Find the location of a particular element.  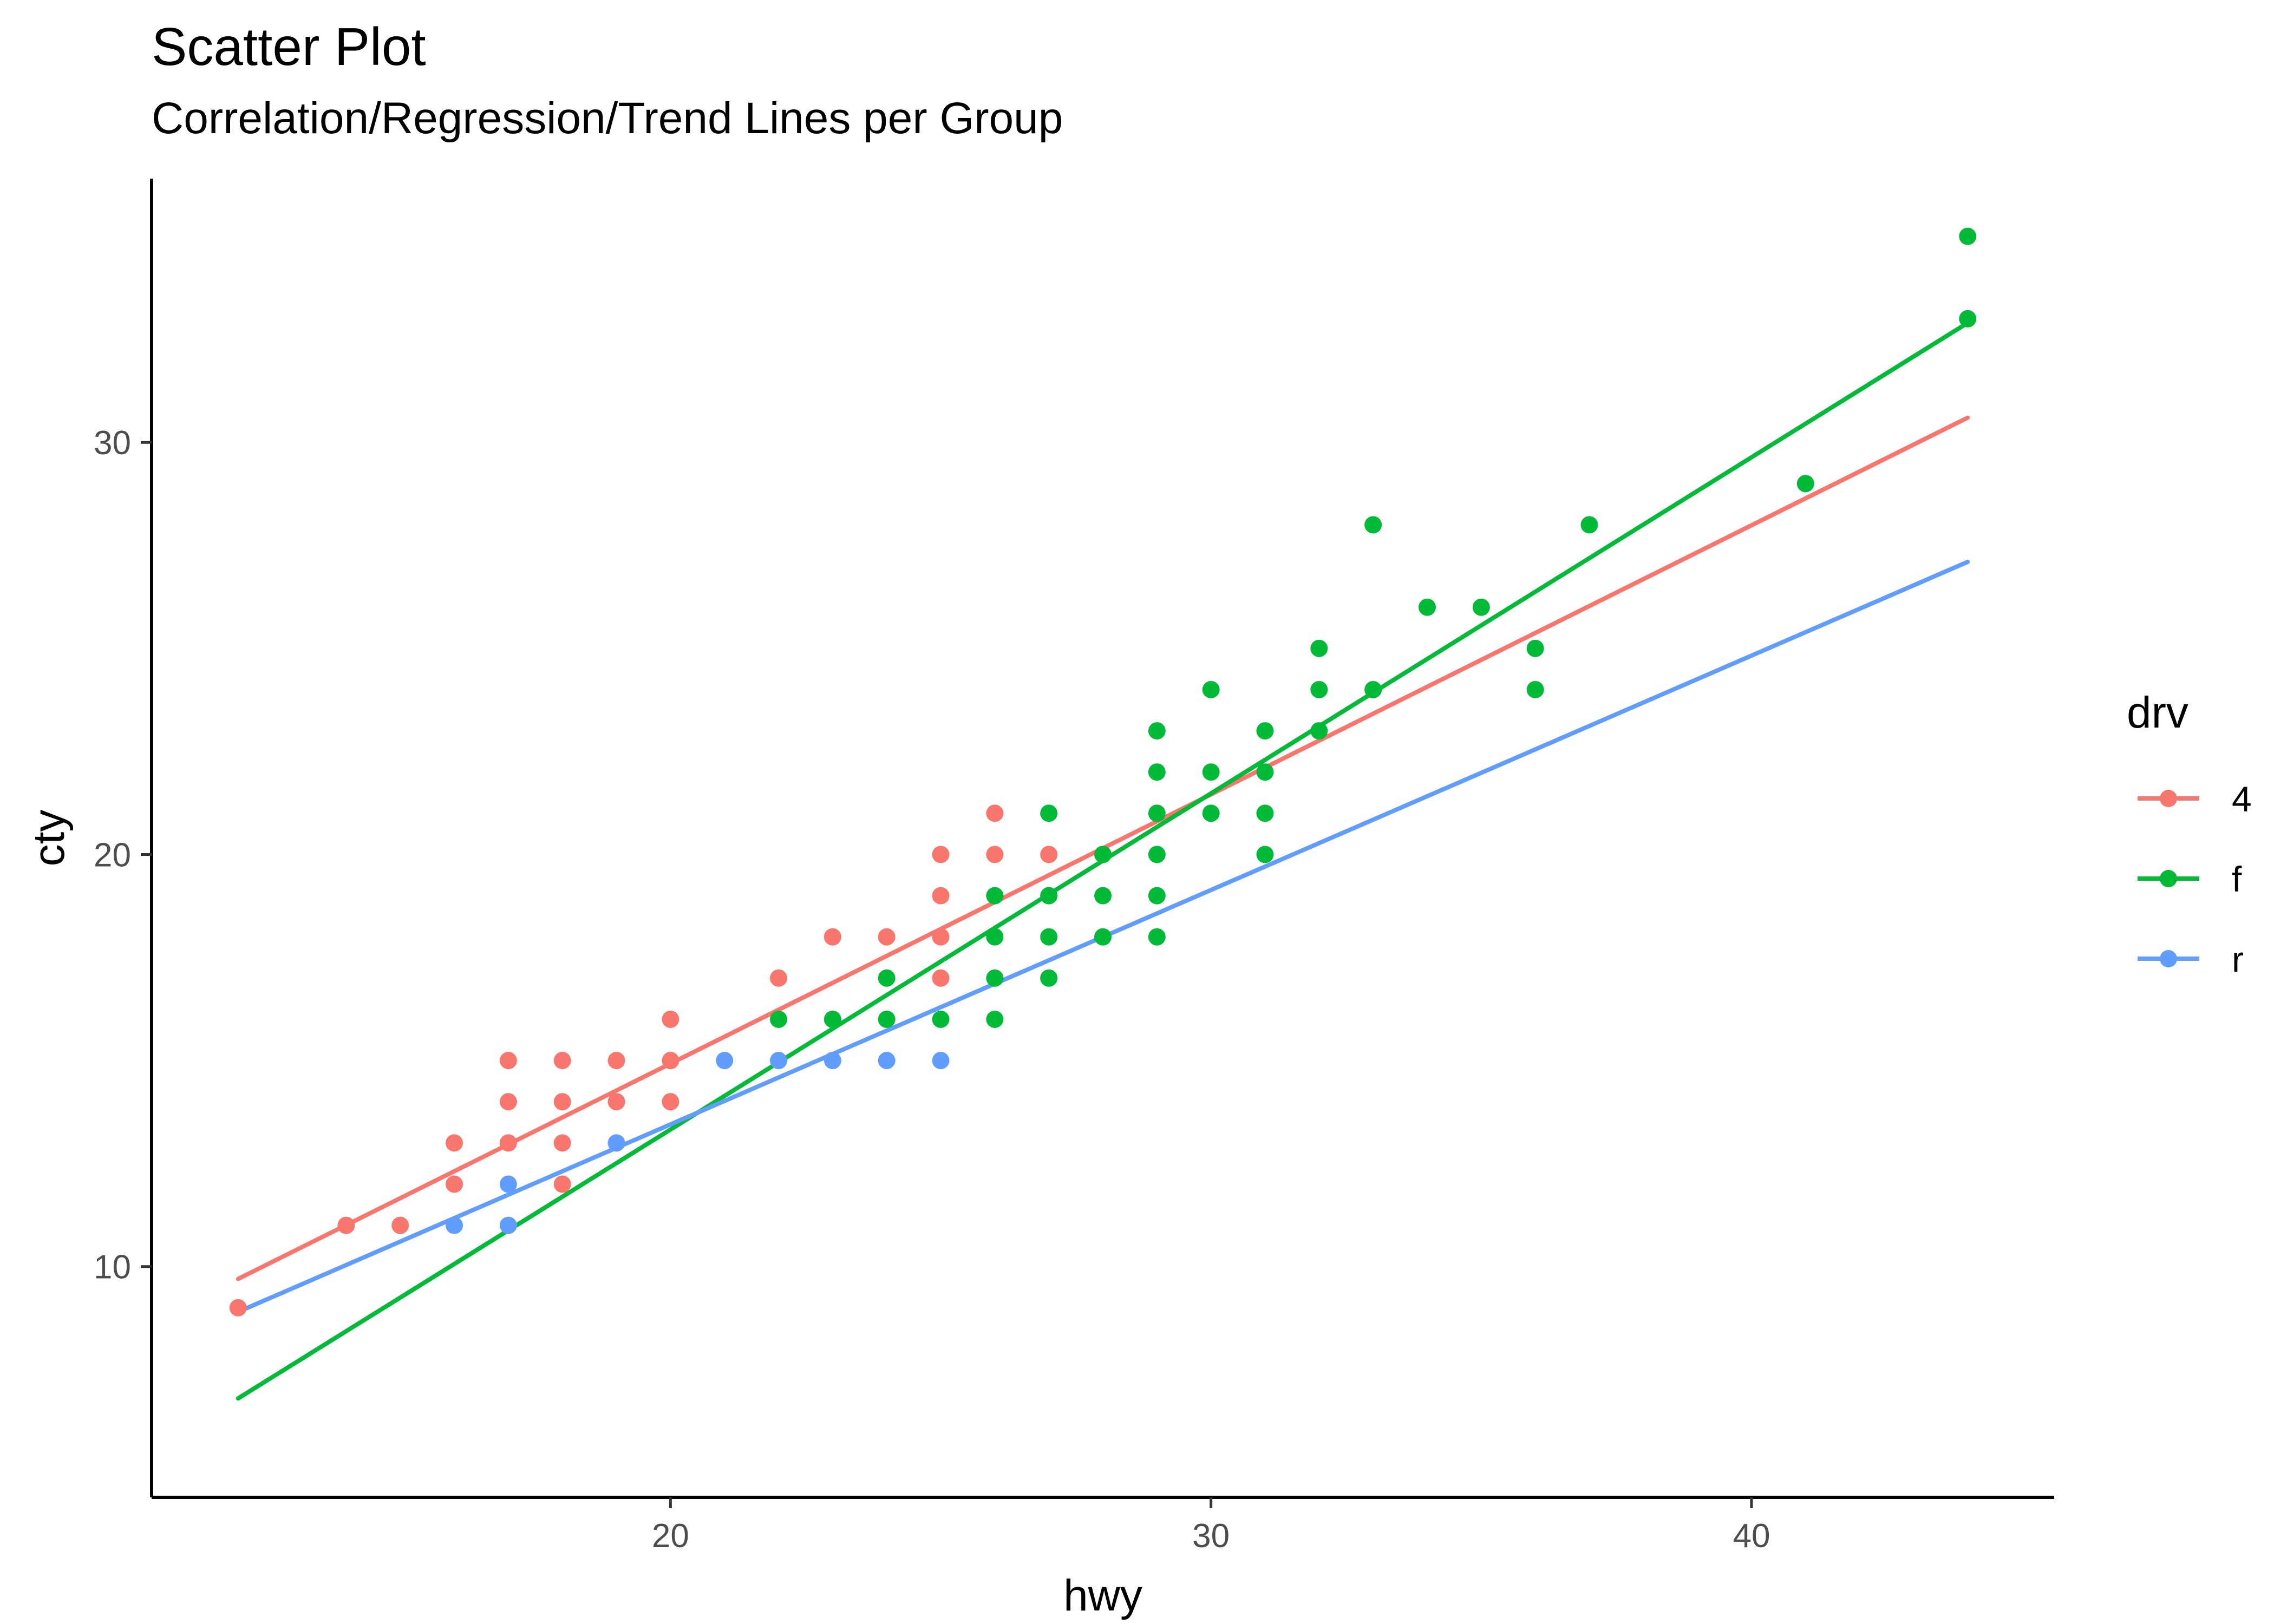

legend-label-4: 4 is located at coordinates (2242, 799).